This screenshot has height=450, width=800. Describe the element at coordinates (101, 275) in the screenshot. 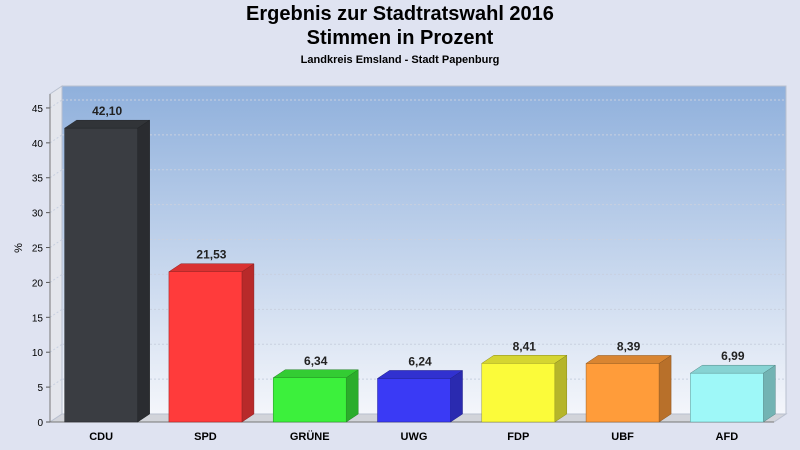

I see `bar-cdu` at that location.